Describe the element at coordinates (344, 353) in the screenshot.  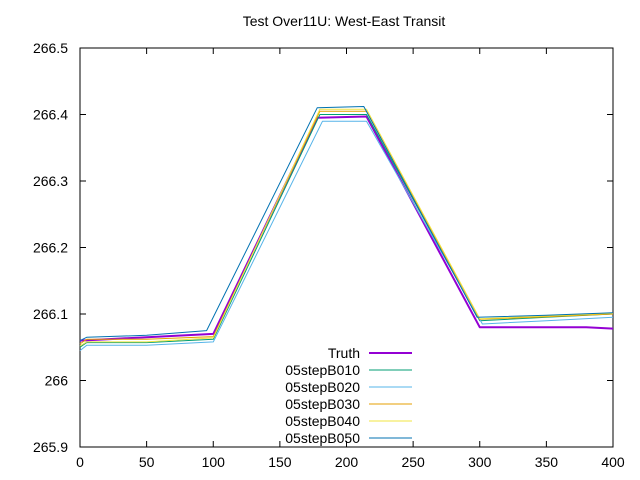
I see `legend-label: Truth` at that location.